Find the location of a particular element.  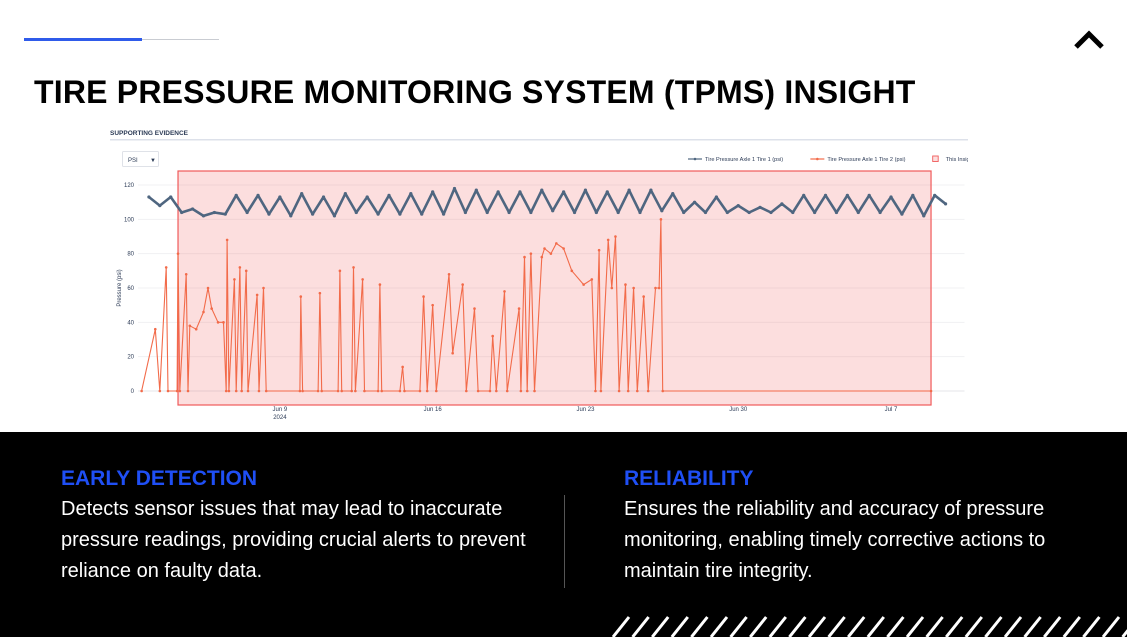

section-label: SUPPORTING EVIDENCE is located at coordinates (149, 133).